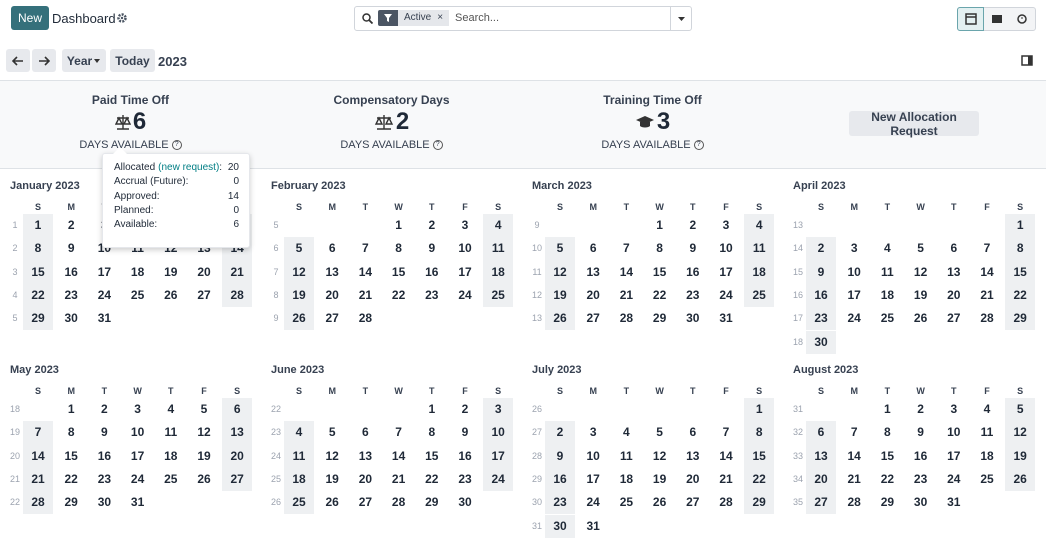 This screenshot has width=1046, height=548. I want to click on list-view-button, so click(996, 19).